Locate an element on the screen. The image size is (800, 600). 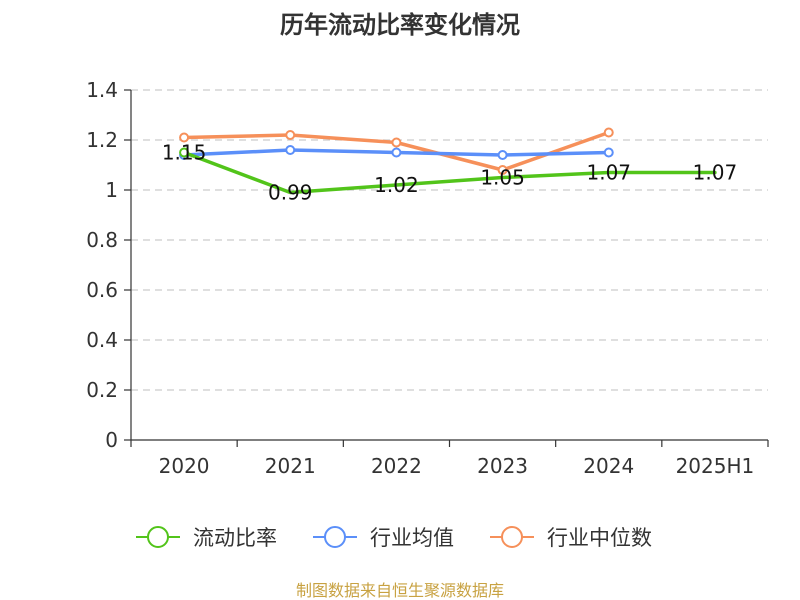
x-tick-label: 2020 is located at coordinates (184, 466).